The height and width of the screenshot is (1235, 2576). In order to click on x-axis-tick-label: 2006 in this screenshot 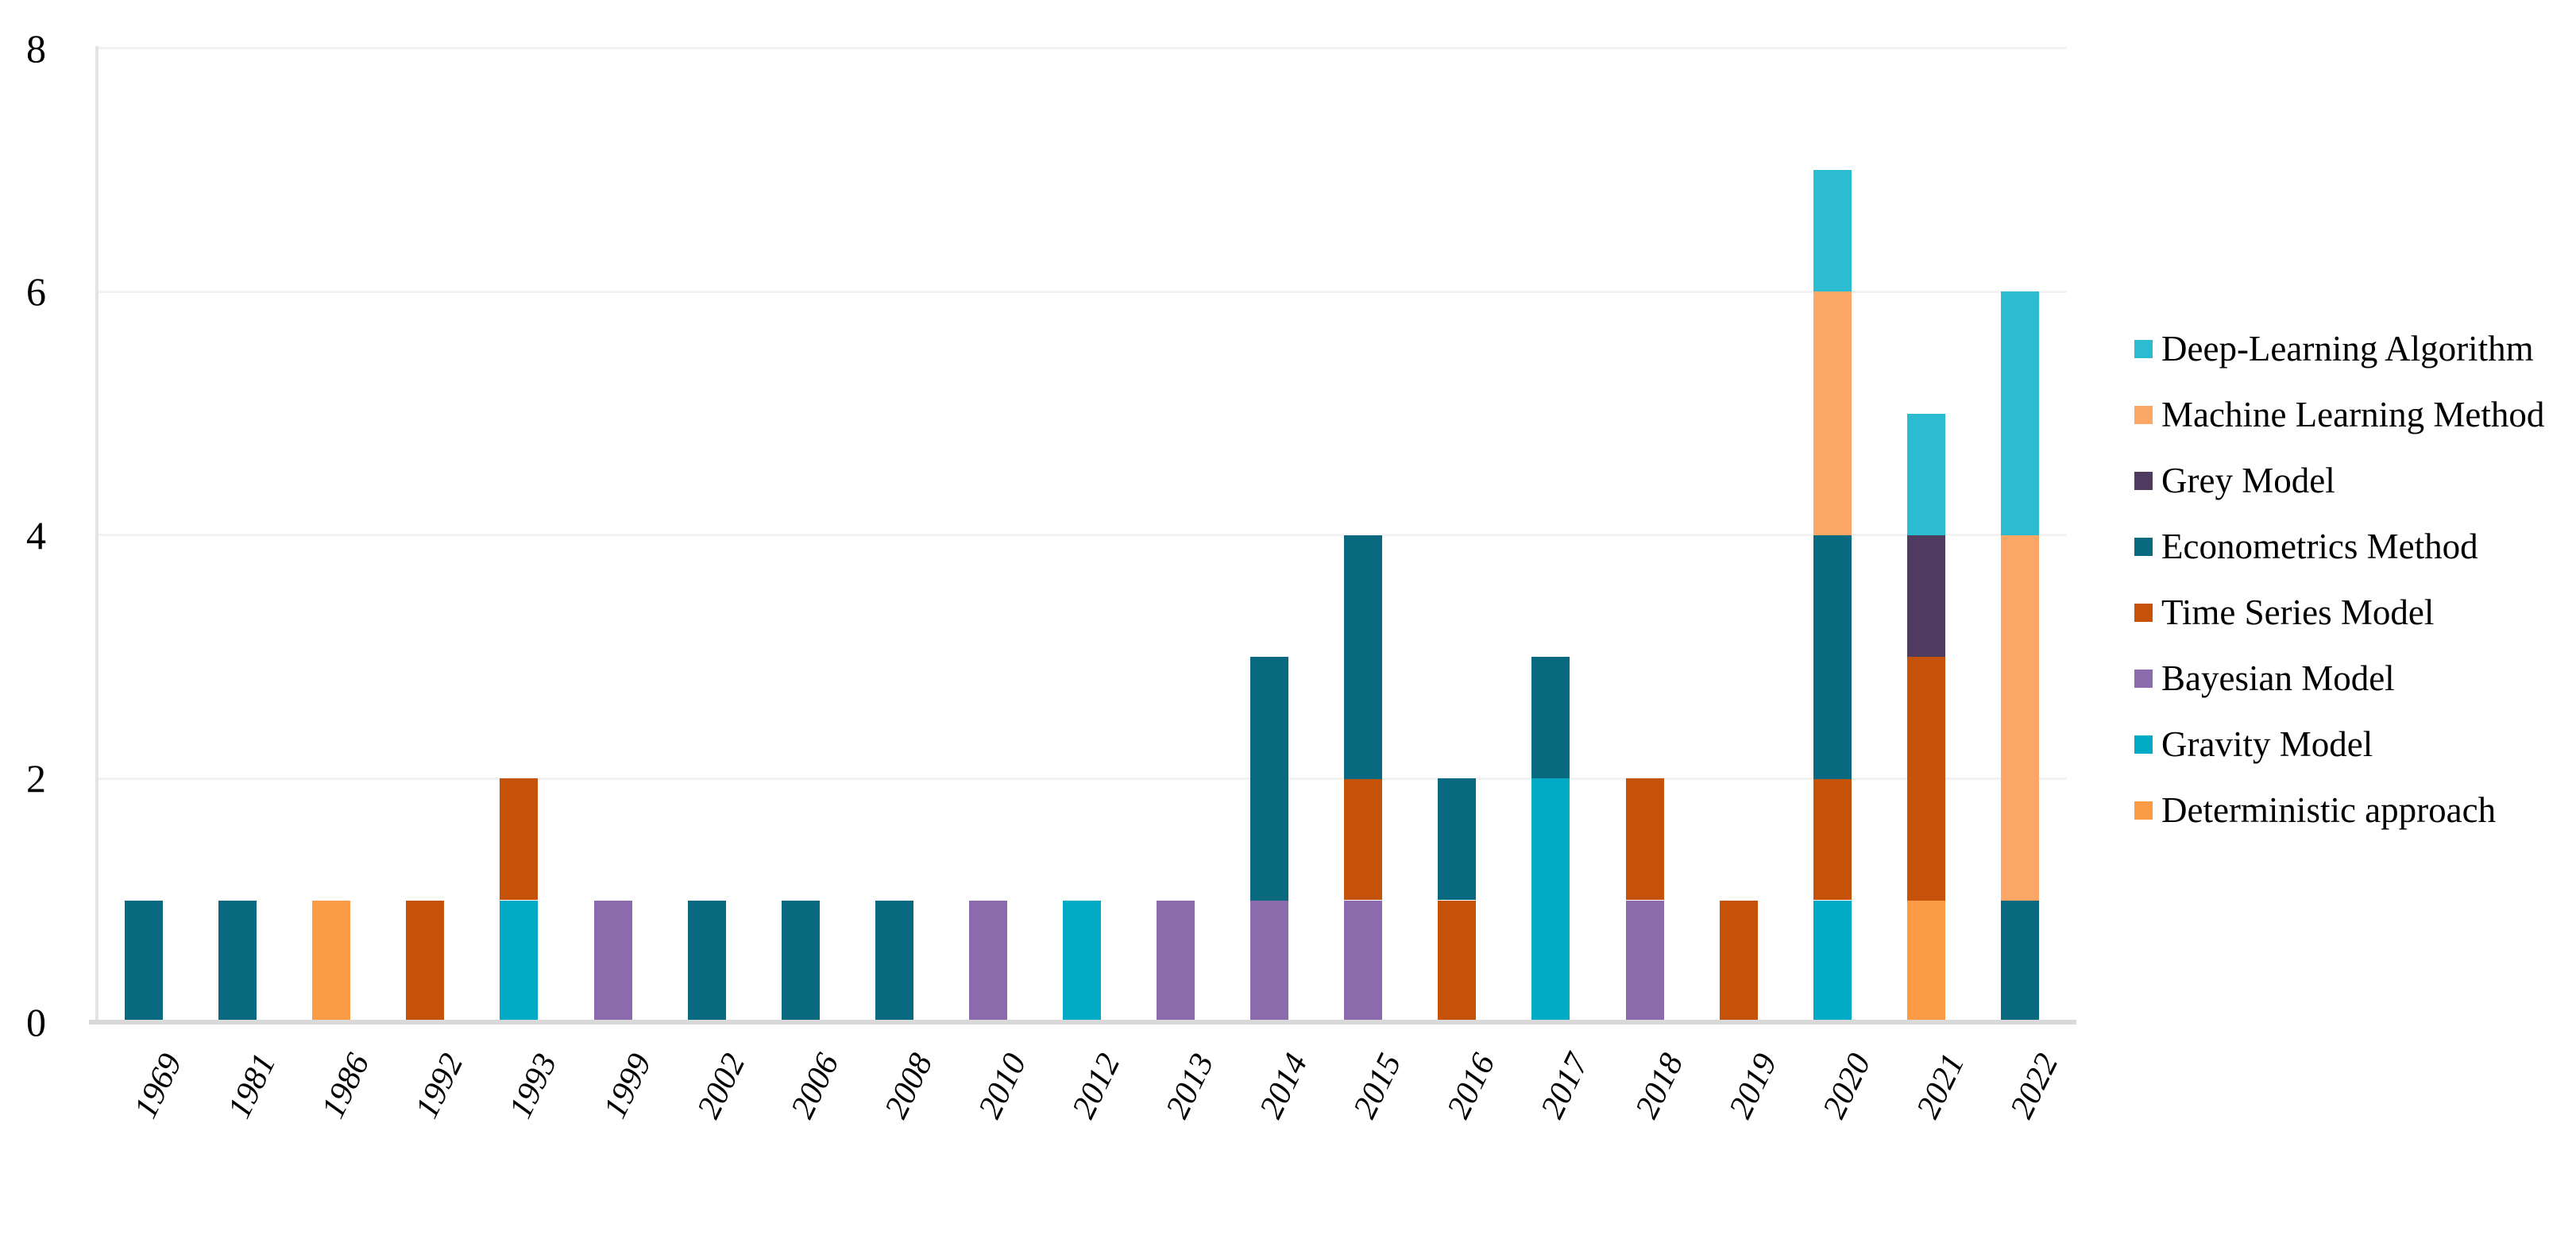, I will do `click(815, 1086)`.